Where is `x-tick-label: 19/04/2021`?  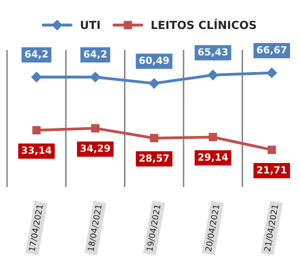
x-tick-label: 19/04/2021 is located at coordinates (154, 228).